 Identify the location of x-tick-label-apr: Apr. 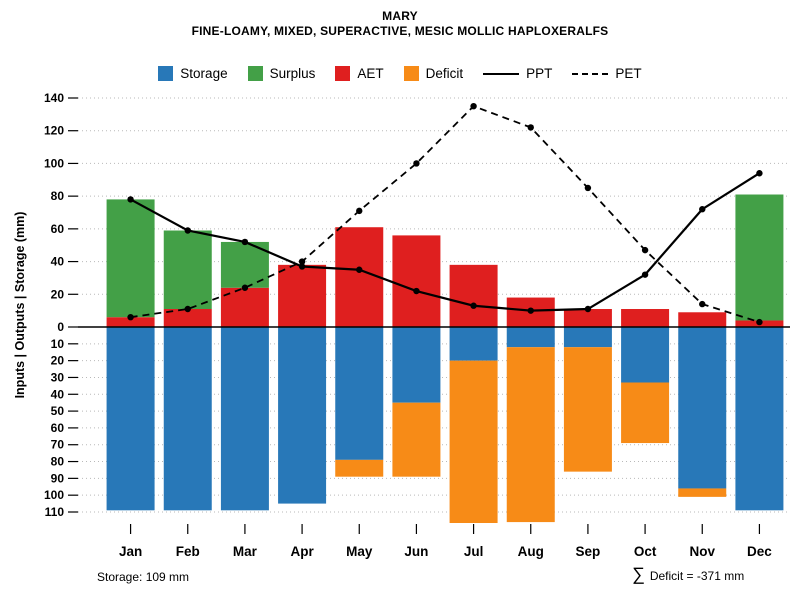
(302, 551).